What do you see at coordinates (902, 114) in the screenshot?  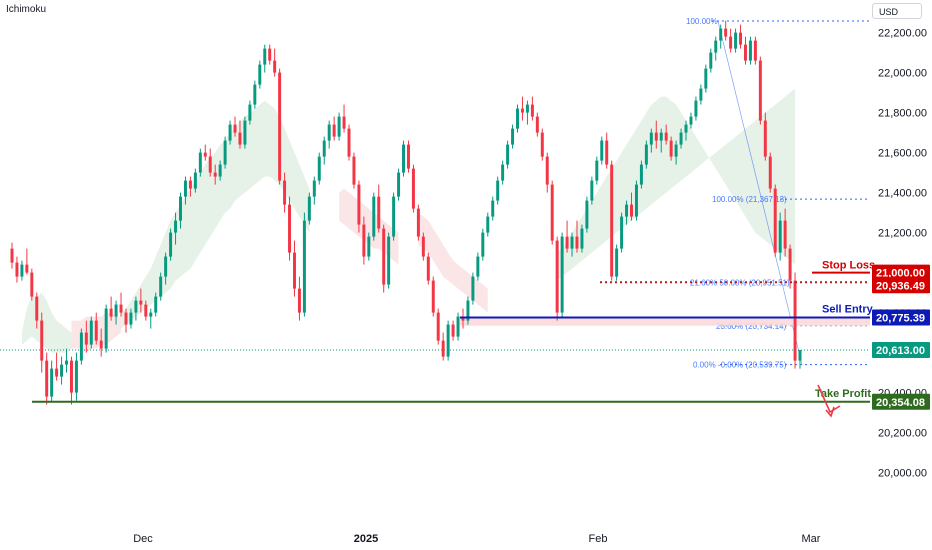 I see `y-tick-label: 21,800.00` at bounding box center [902, 114].